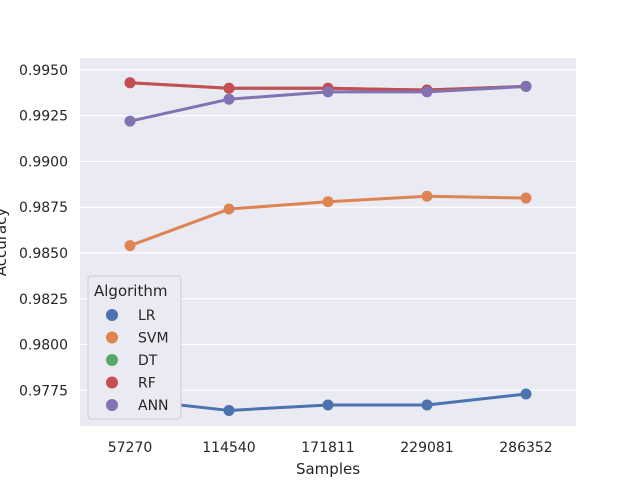 The height and width of the screenshot is (480, 640). Describe the element at coordinates (328, 221) in the screenshot. I see `series-svm` at that location.